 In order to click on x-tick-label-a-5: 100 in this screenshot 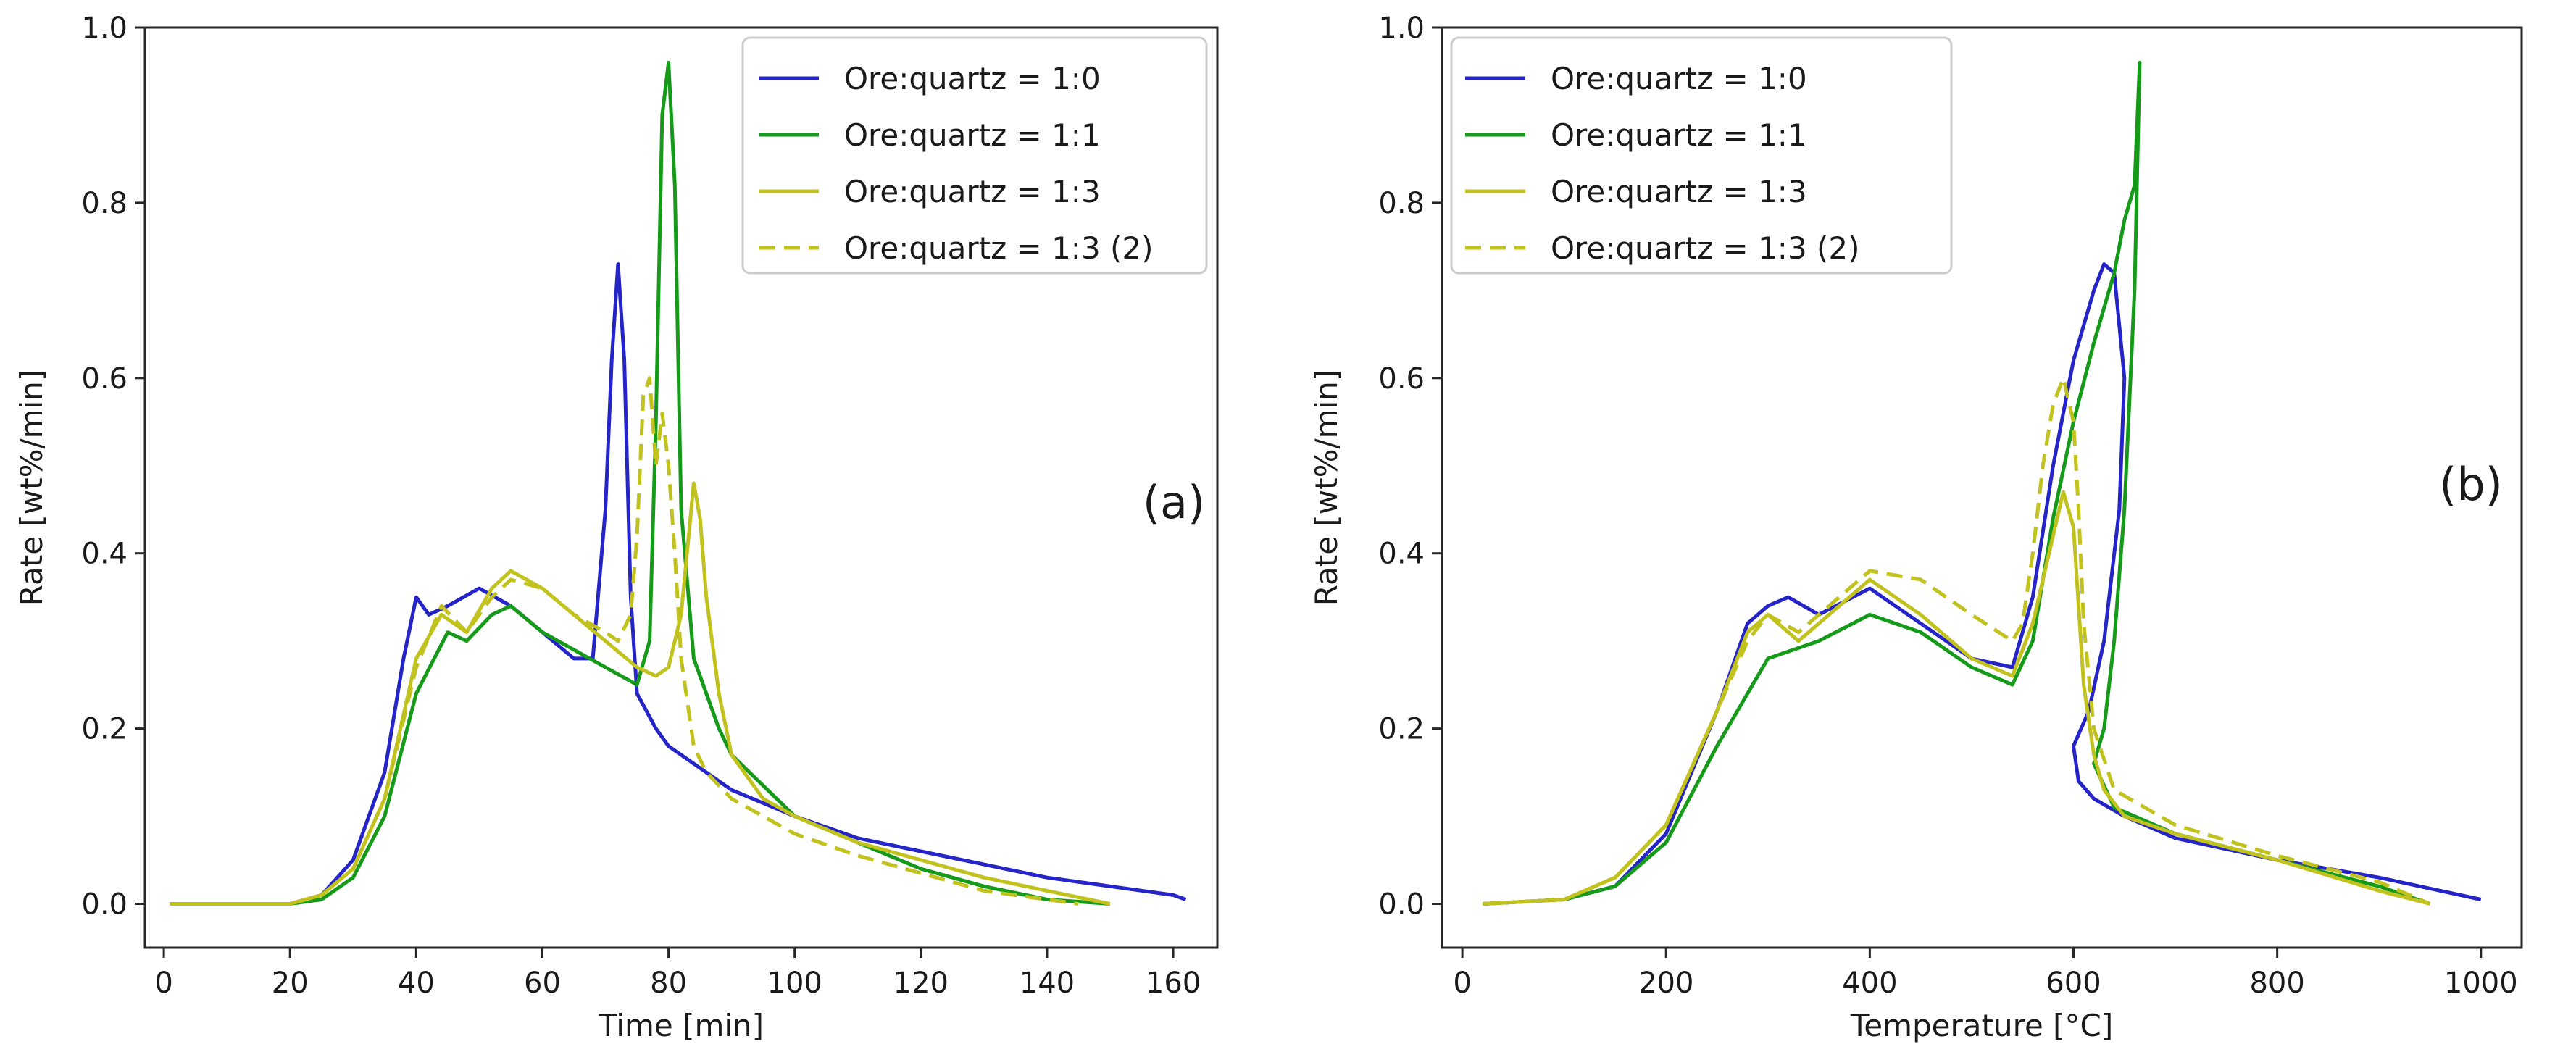, I will do `click(794, 983)`.